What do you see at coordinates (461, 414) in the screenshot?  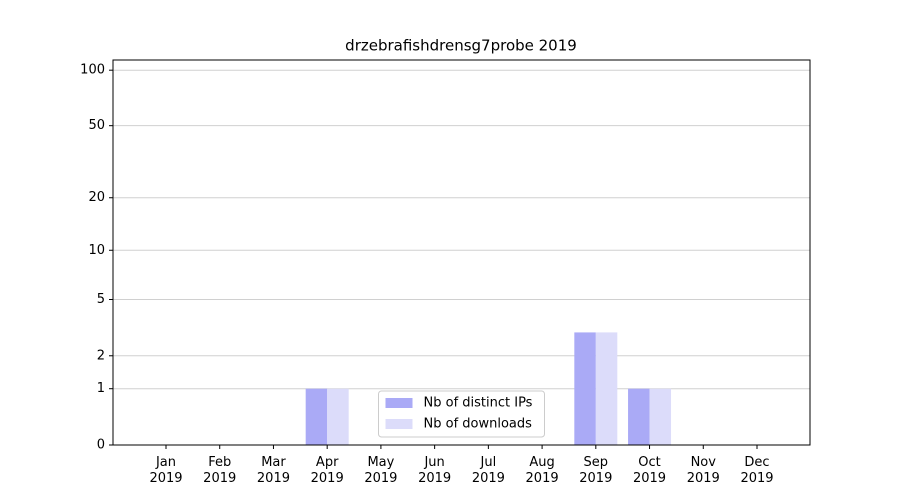 I see `legend-box` at bounding box center [461, 414].